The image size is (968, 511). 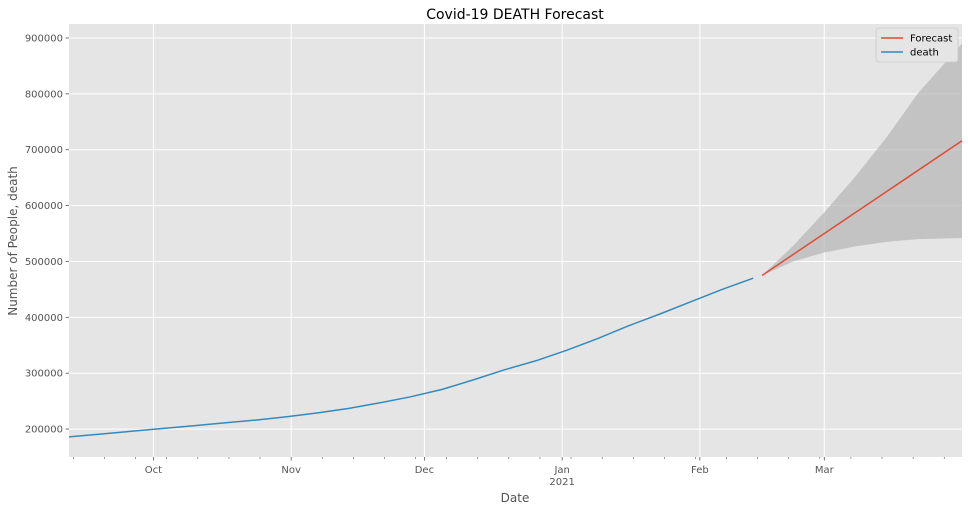 I want to click on y-tick-label: 900000, so click(x=44, y=38).